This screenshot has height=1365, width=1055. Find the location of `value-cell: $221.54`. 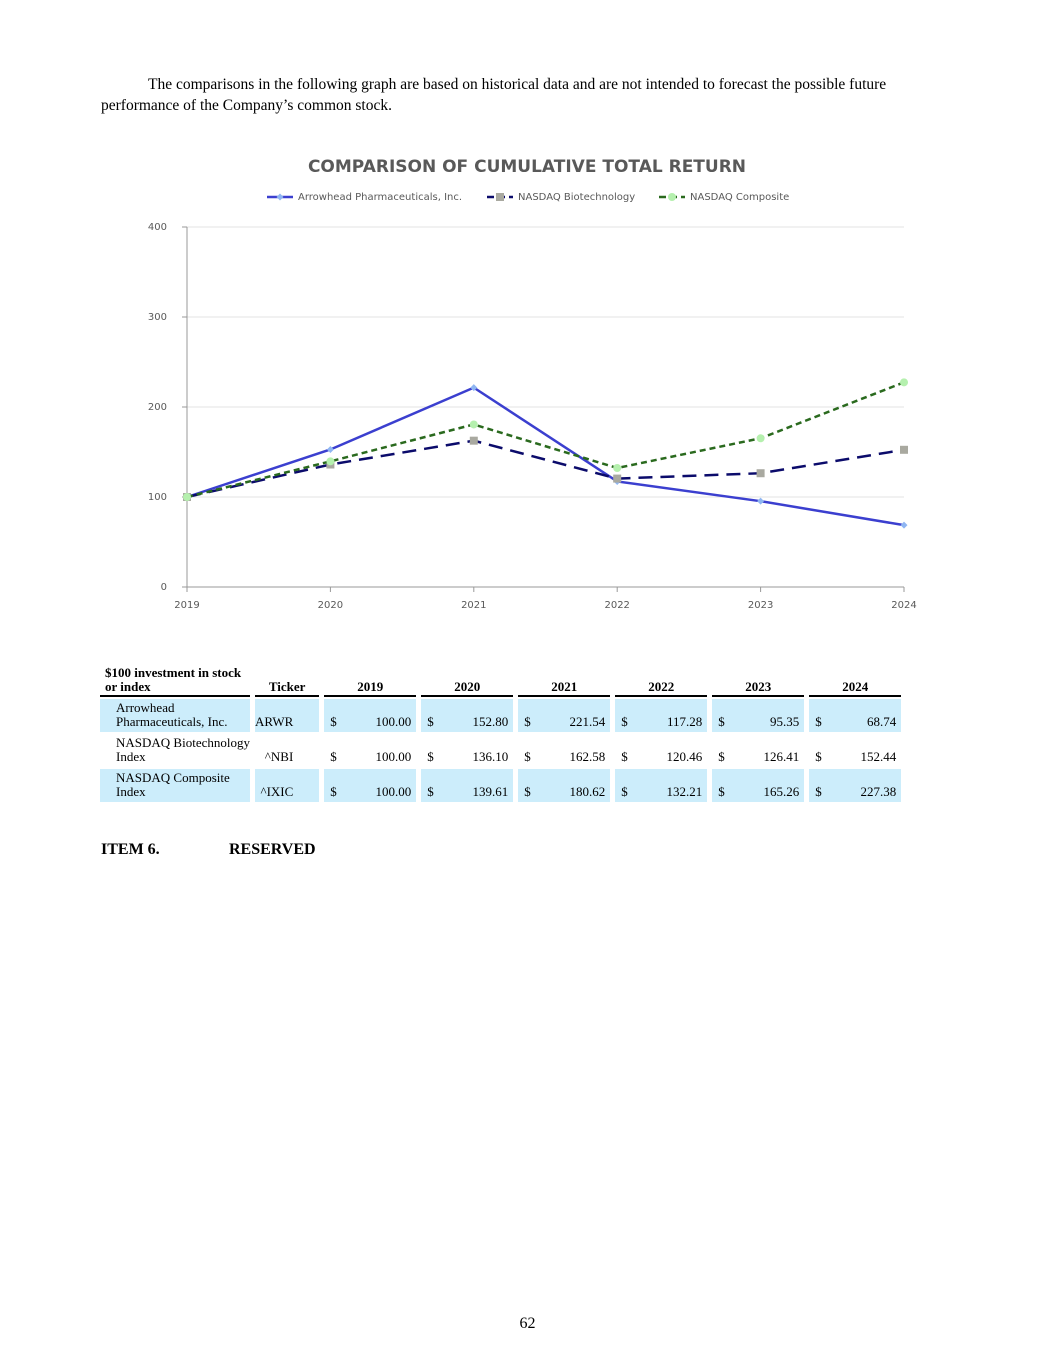

value-cell: $221.54 is located at coordinates (564, 715).